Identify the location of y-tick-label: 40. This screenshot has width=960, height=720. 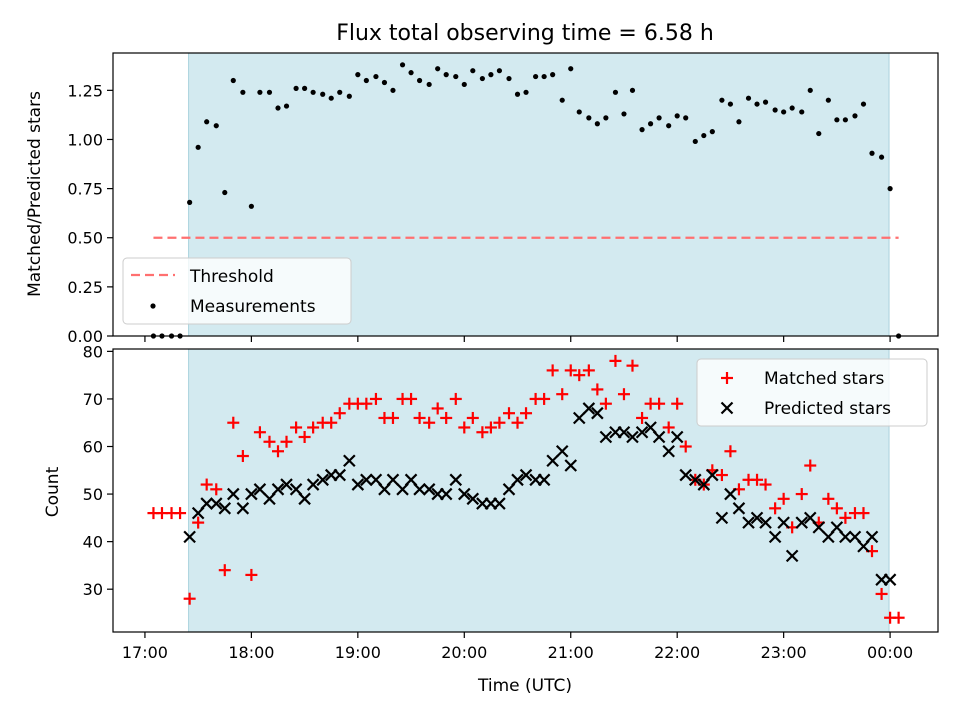
(93, 542).